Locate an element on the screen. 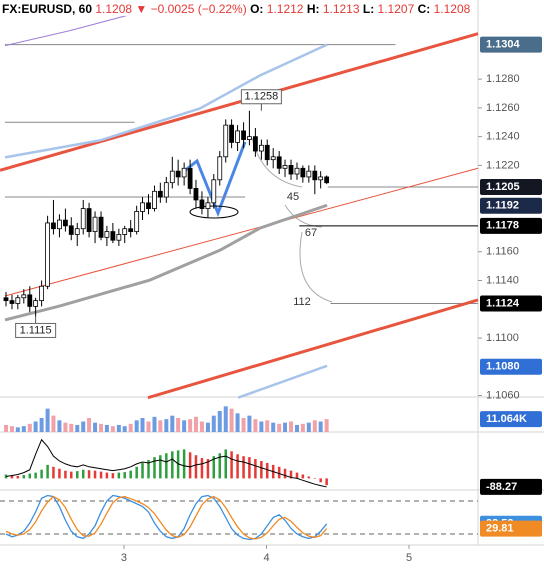  price-label: 1.1124 is located at coordinates (503, 303).